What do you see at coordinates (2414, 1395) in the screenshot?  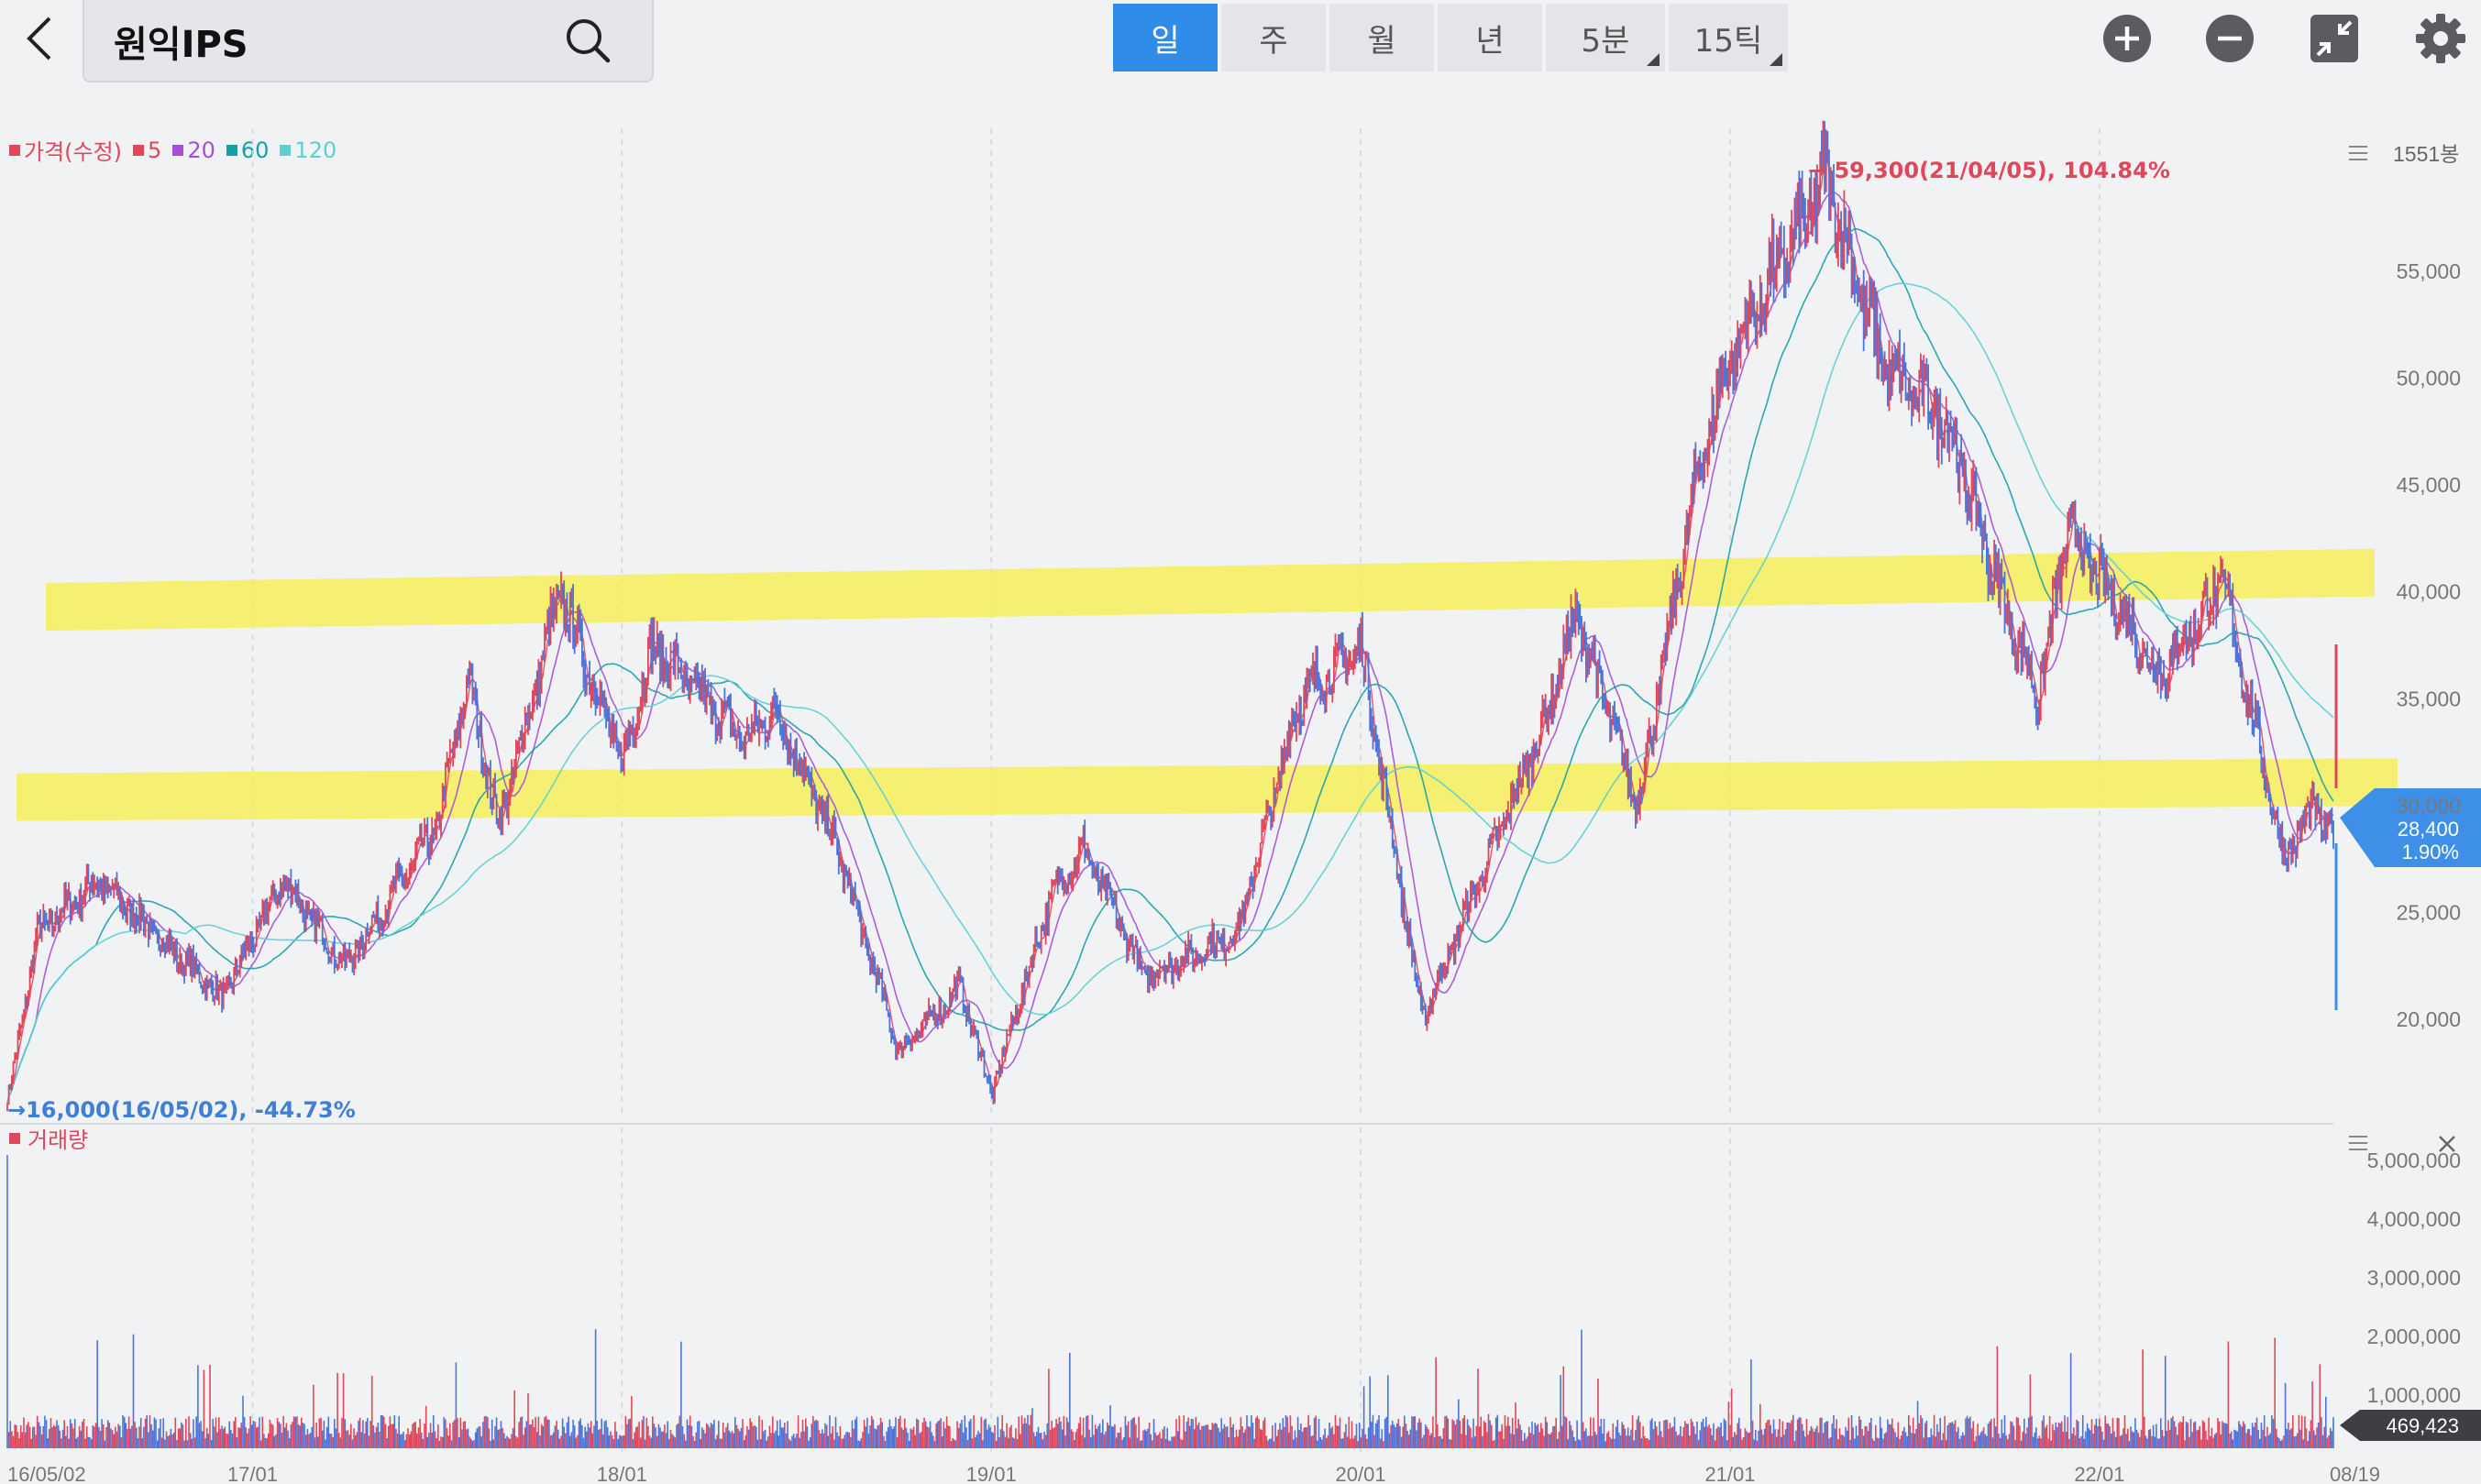 I see `volume-axis-tick-label: 1,000,000` at bounding box center [2414, 1395].